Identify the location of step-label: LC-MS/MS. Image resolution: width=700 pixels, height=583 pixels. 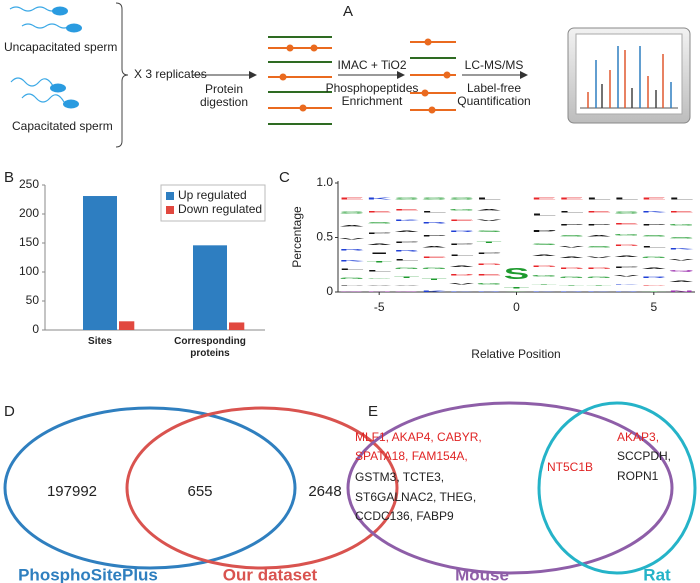
(494, 65).